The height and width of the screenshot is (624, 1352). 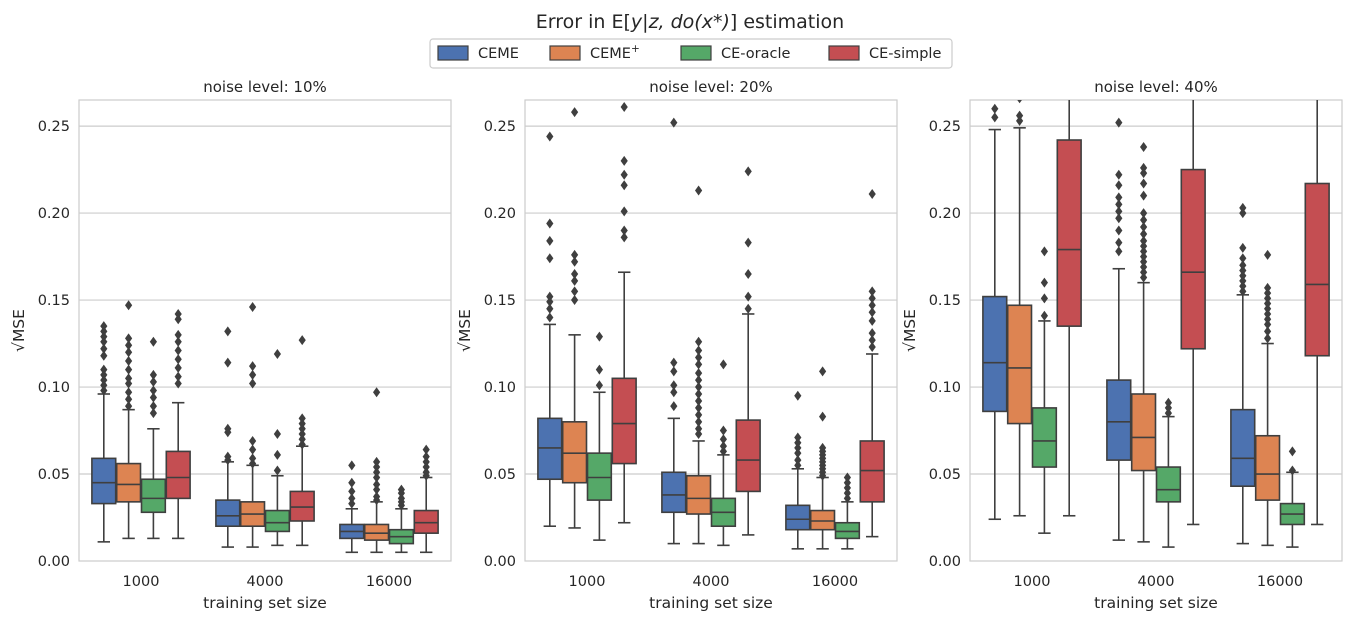 I want to click on title-math: y|z, do(x*), so click(x=680, y=22).